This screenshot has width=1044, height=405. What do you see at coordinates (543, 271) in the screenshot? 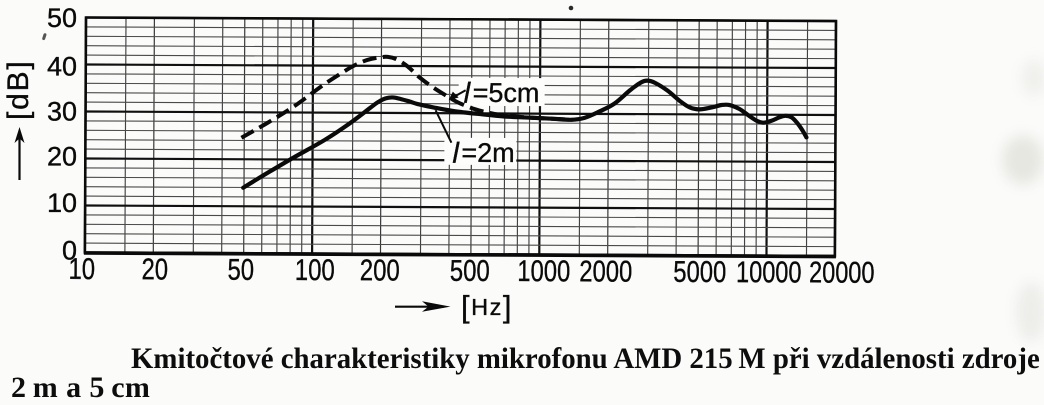
I see `svg-text: 1000` at bounding box center [543, 271].